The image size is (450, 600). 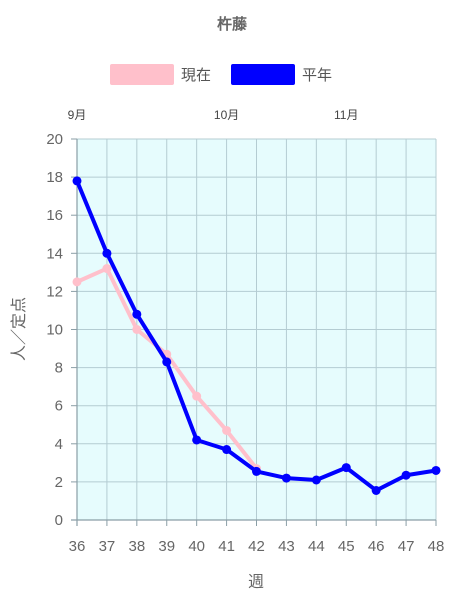 I want to click on legend-item-normal: 平年, so click(x=281, y=74).